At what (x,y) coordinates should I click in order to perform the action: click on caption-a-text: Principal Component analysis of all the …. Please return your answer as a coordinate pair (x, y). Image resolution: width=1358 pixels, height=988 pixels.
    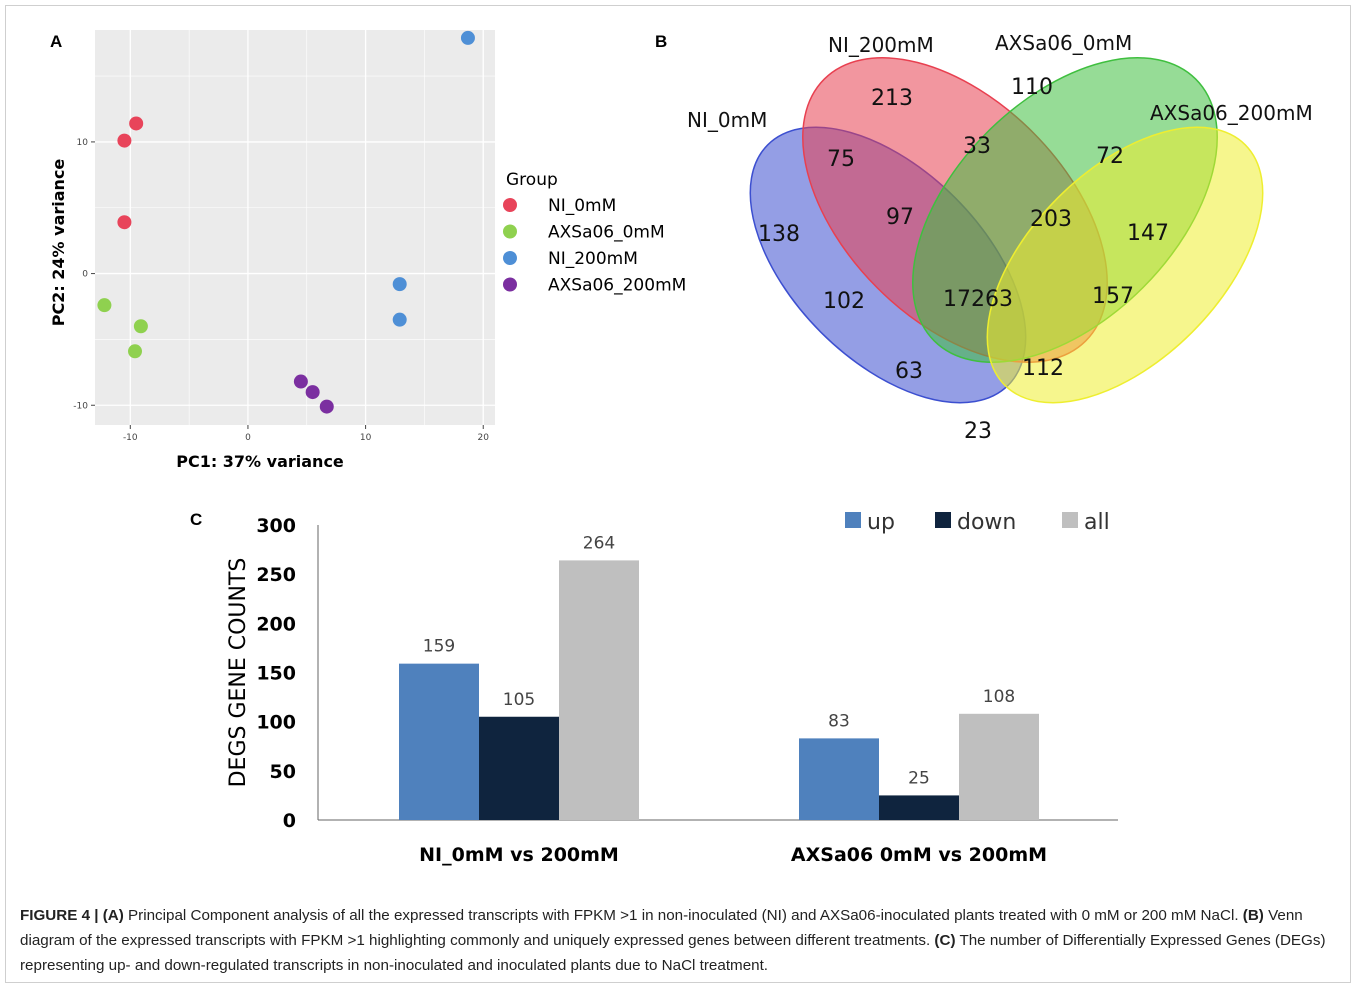
    Looking at the image, I should click on (683, 915).